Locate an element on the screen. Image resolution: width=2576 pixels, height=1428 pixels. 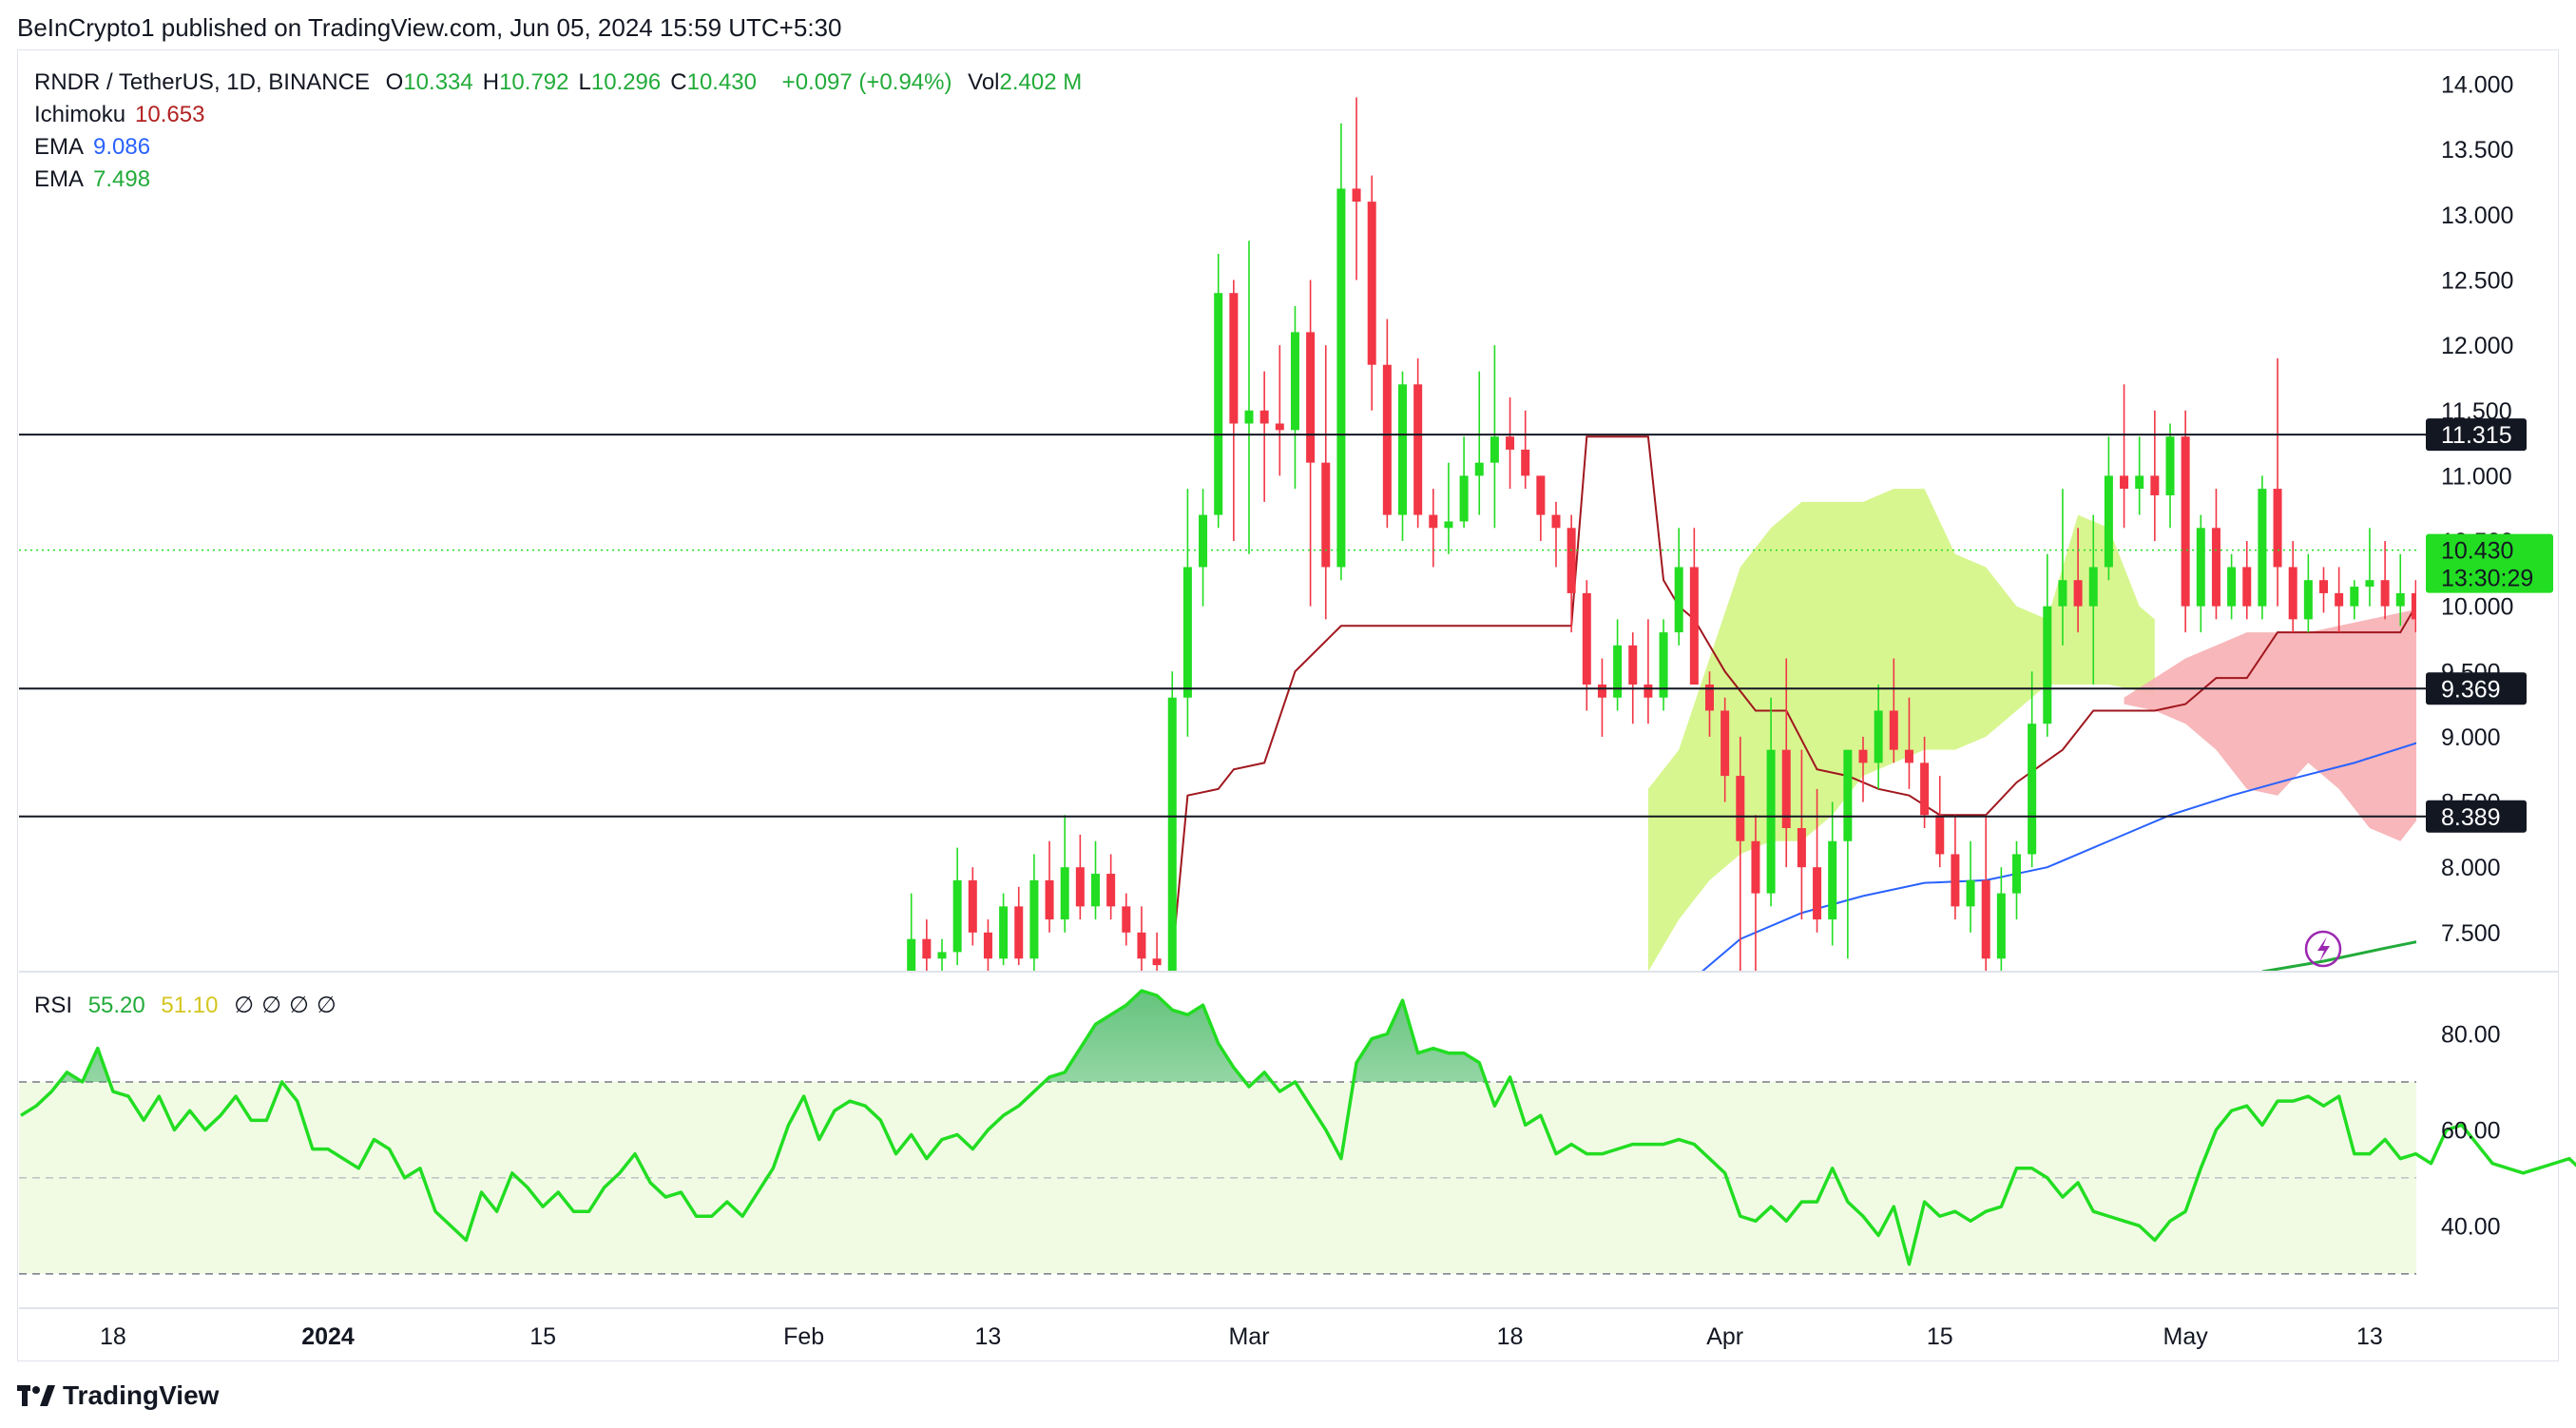
lightning-icon is located at coordinates (2323, 949).